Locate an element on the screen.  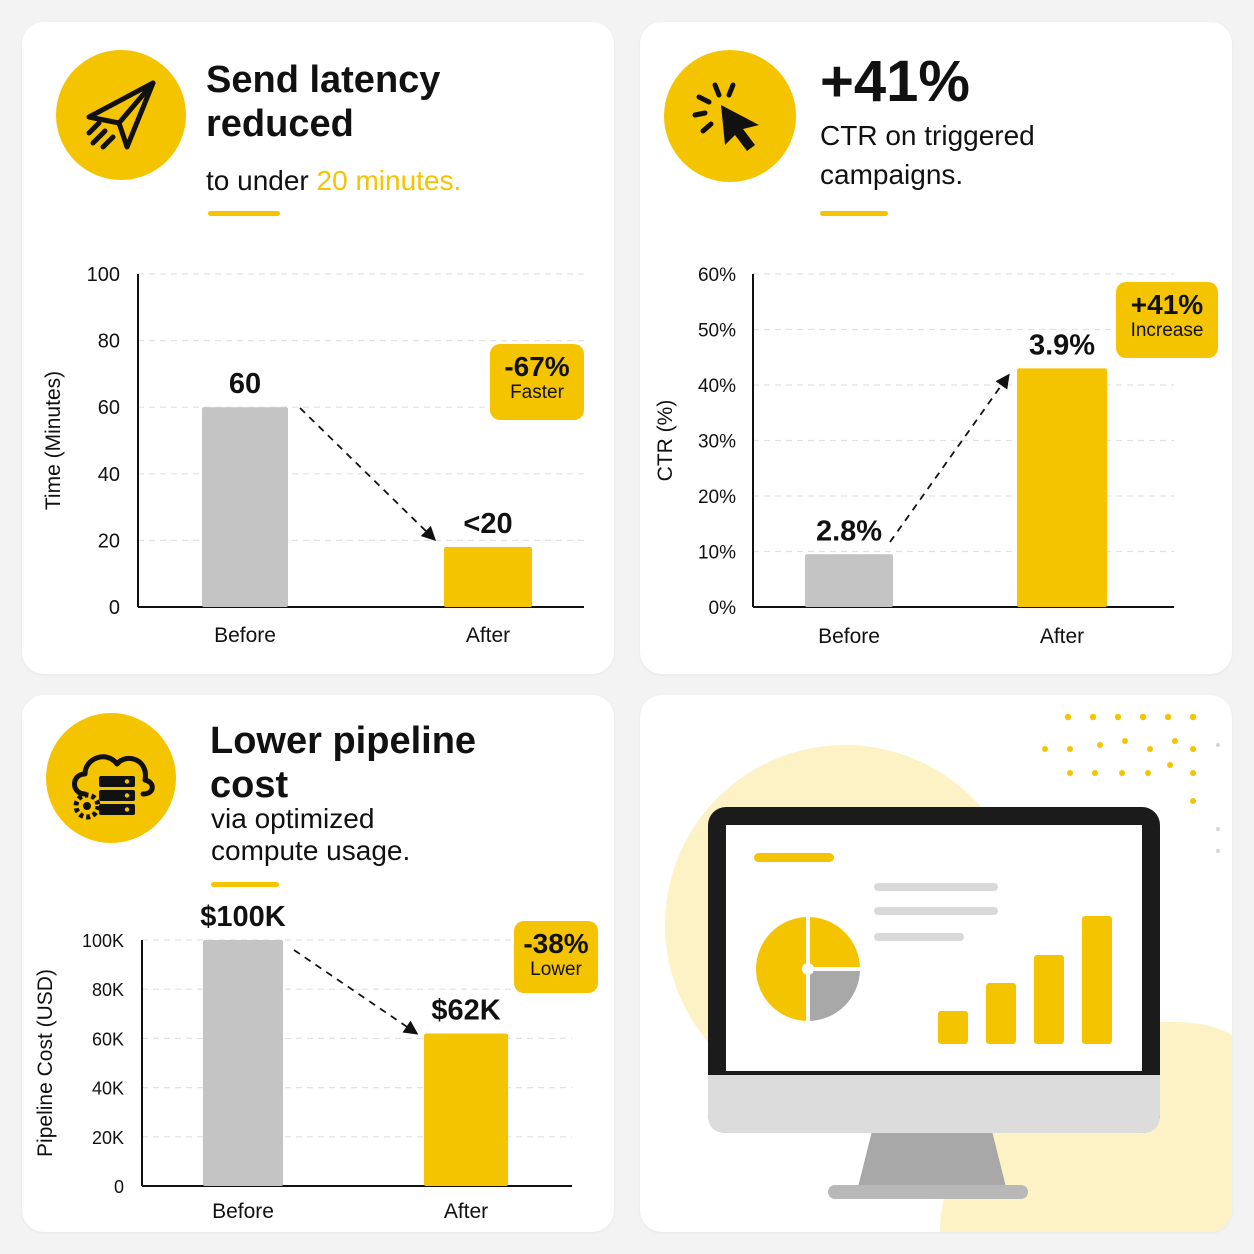
latency-subtitle: to under 20 minutes. is located at coordinates (406, 181).